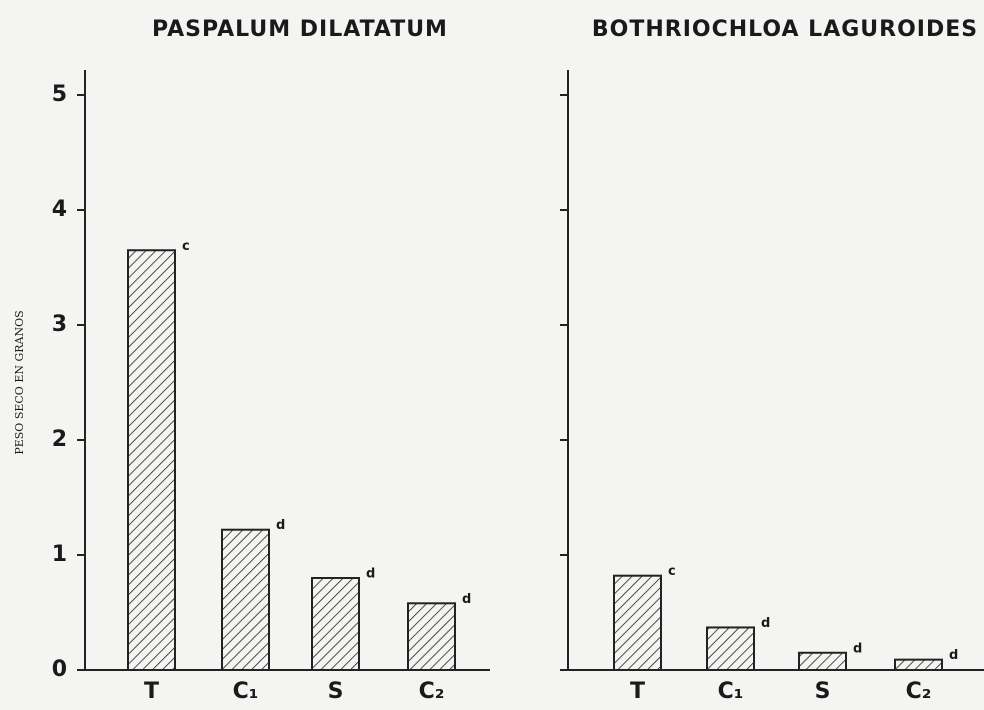 The image size is (984, 710). I want to click on y-tick-label: 1, so click(59, 554).